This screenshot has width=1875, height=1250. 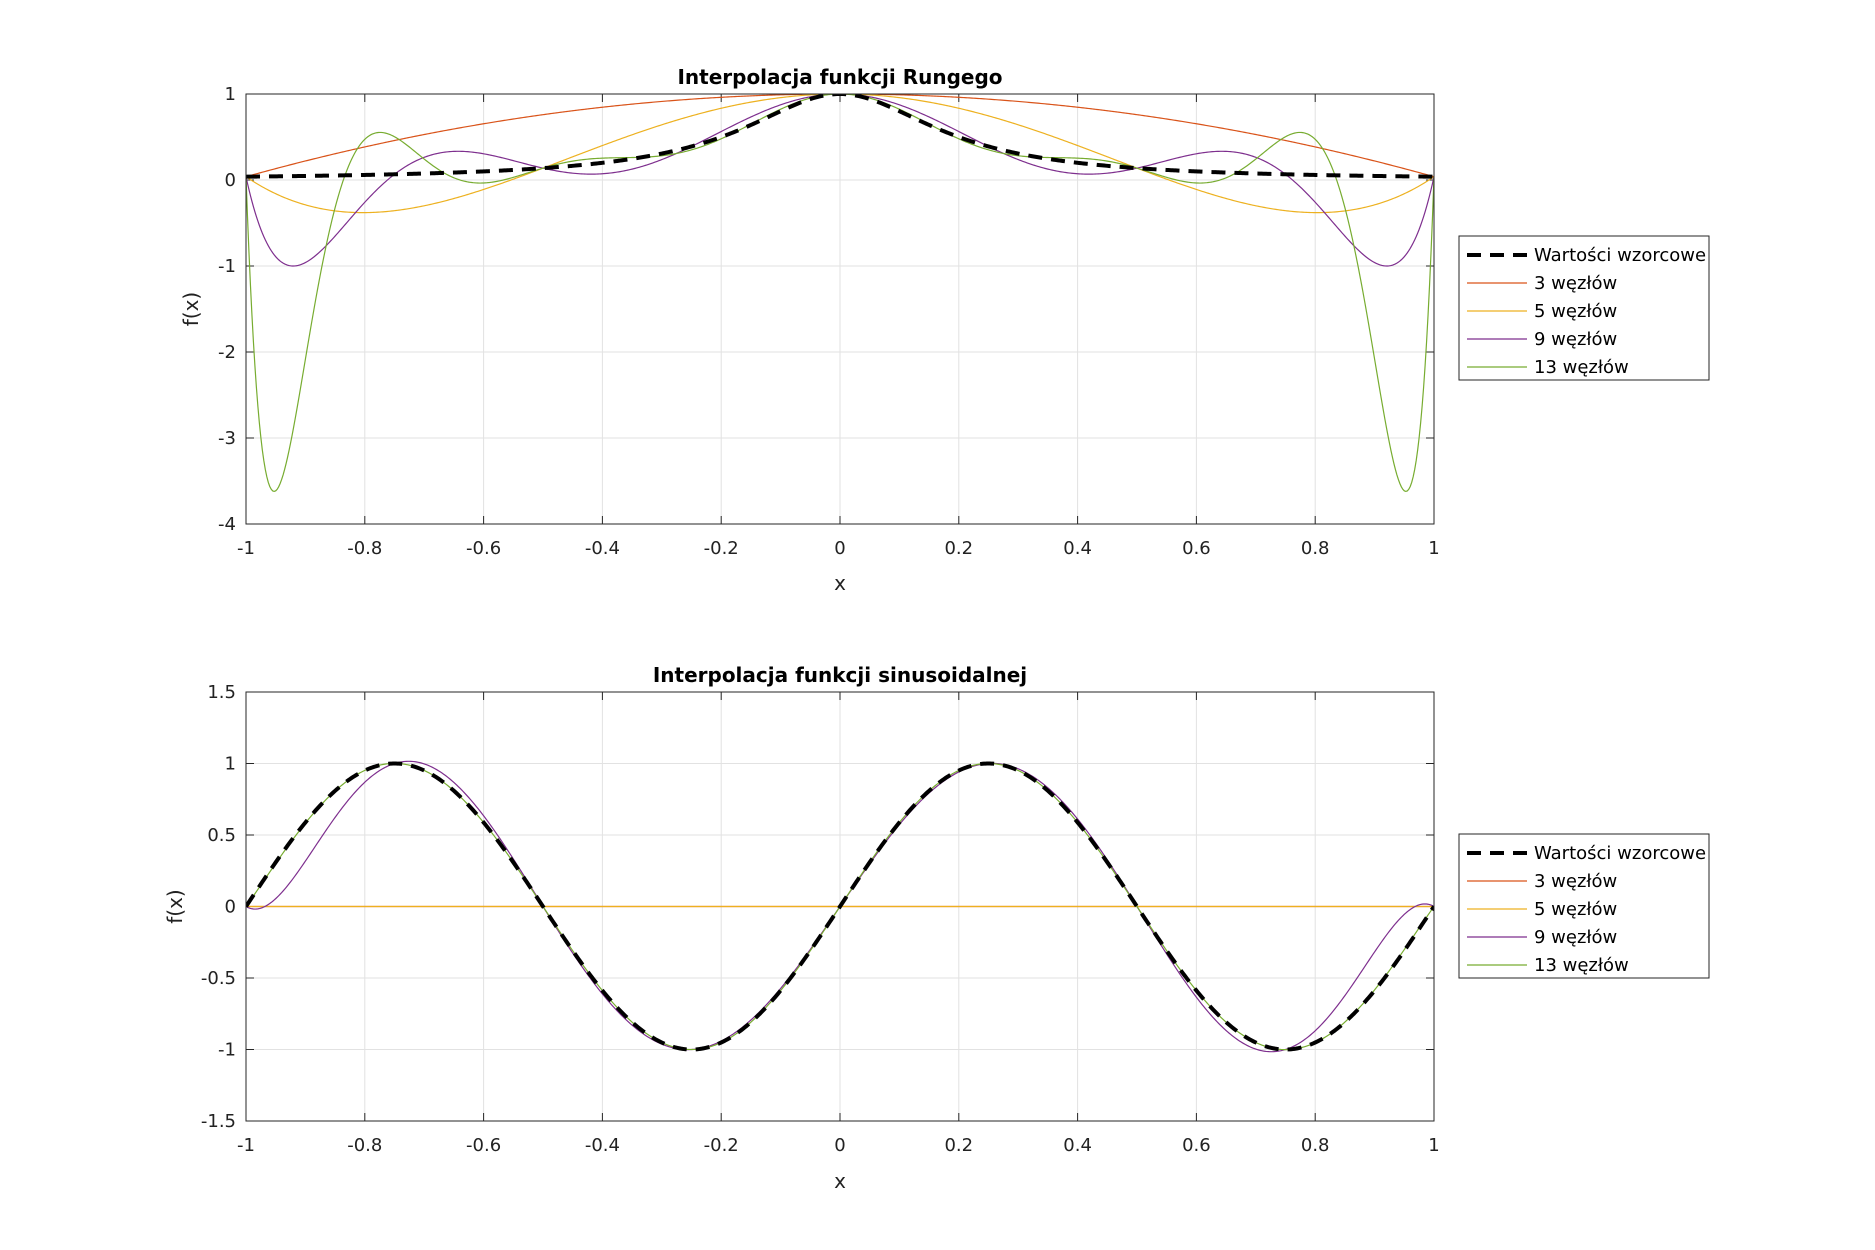 I want to click on chart-title: Interpolacja funkcji sinusoidalnej, so click(x=840, y=675).